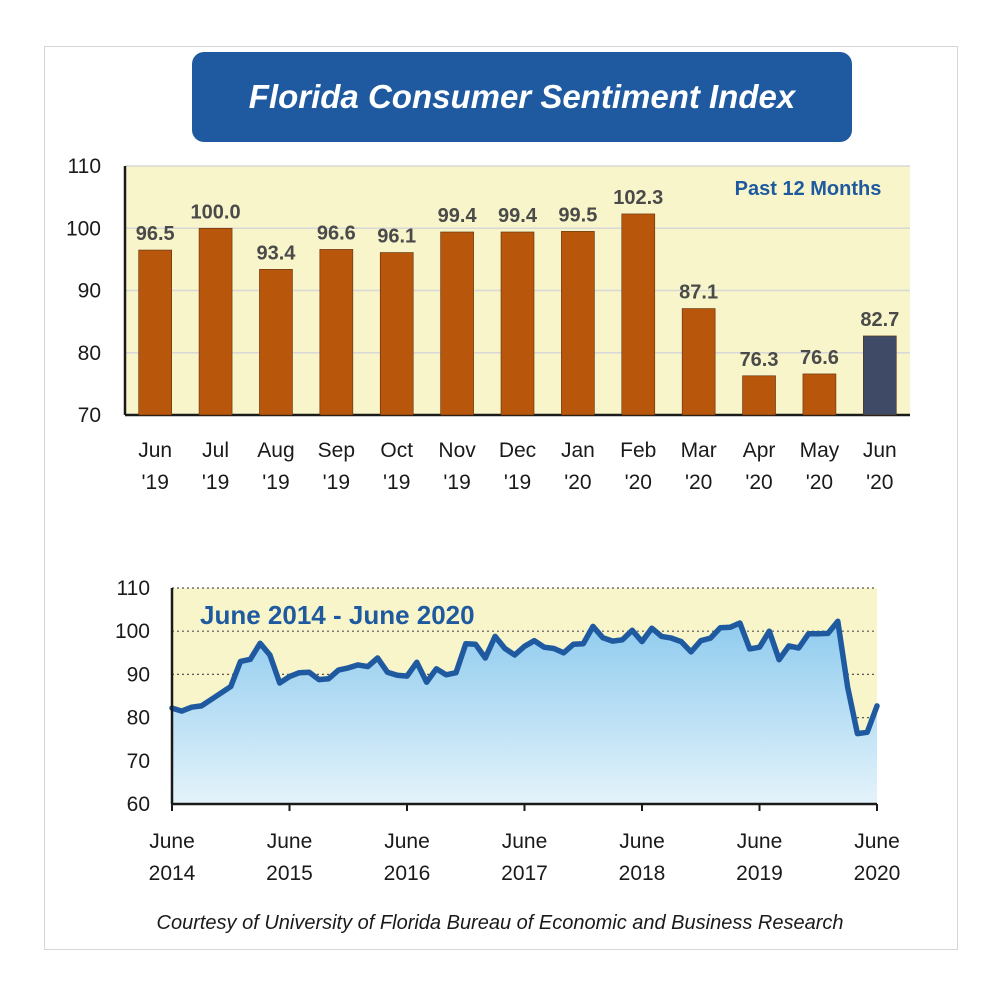 This screenshot has height=1000, width=1000. I want to click on bar-value-label: 96.1, so click(396, 237).